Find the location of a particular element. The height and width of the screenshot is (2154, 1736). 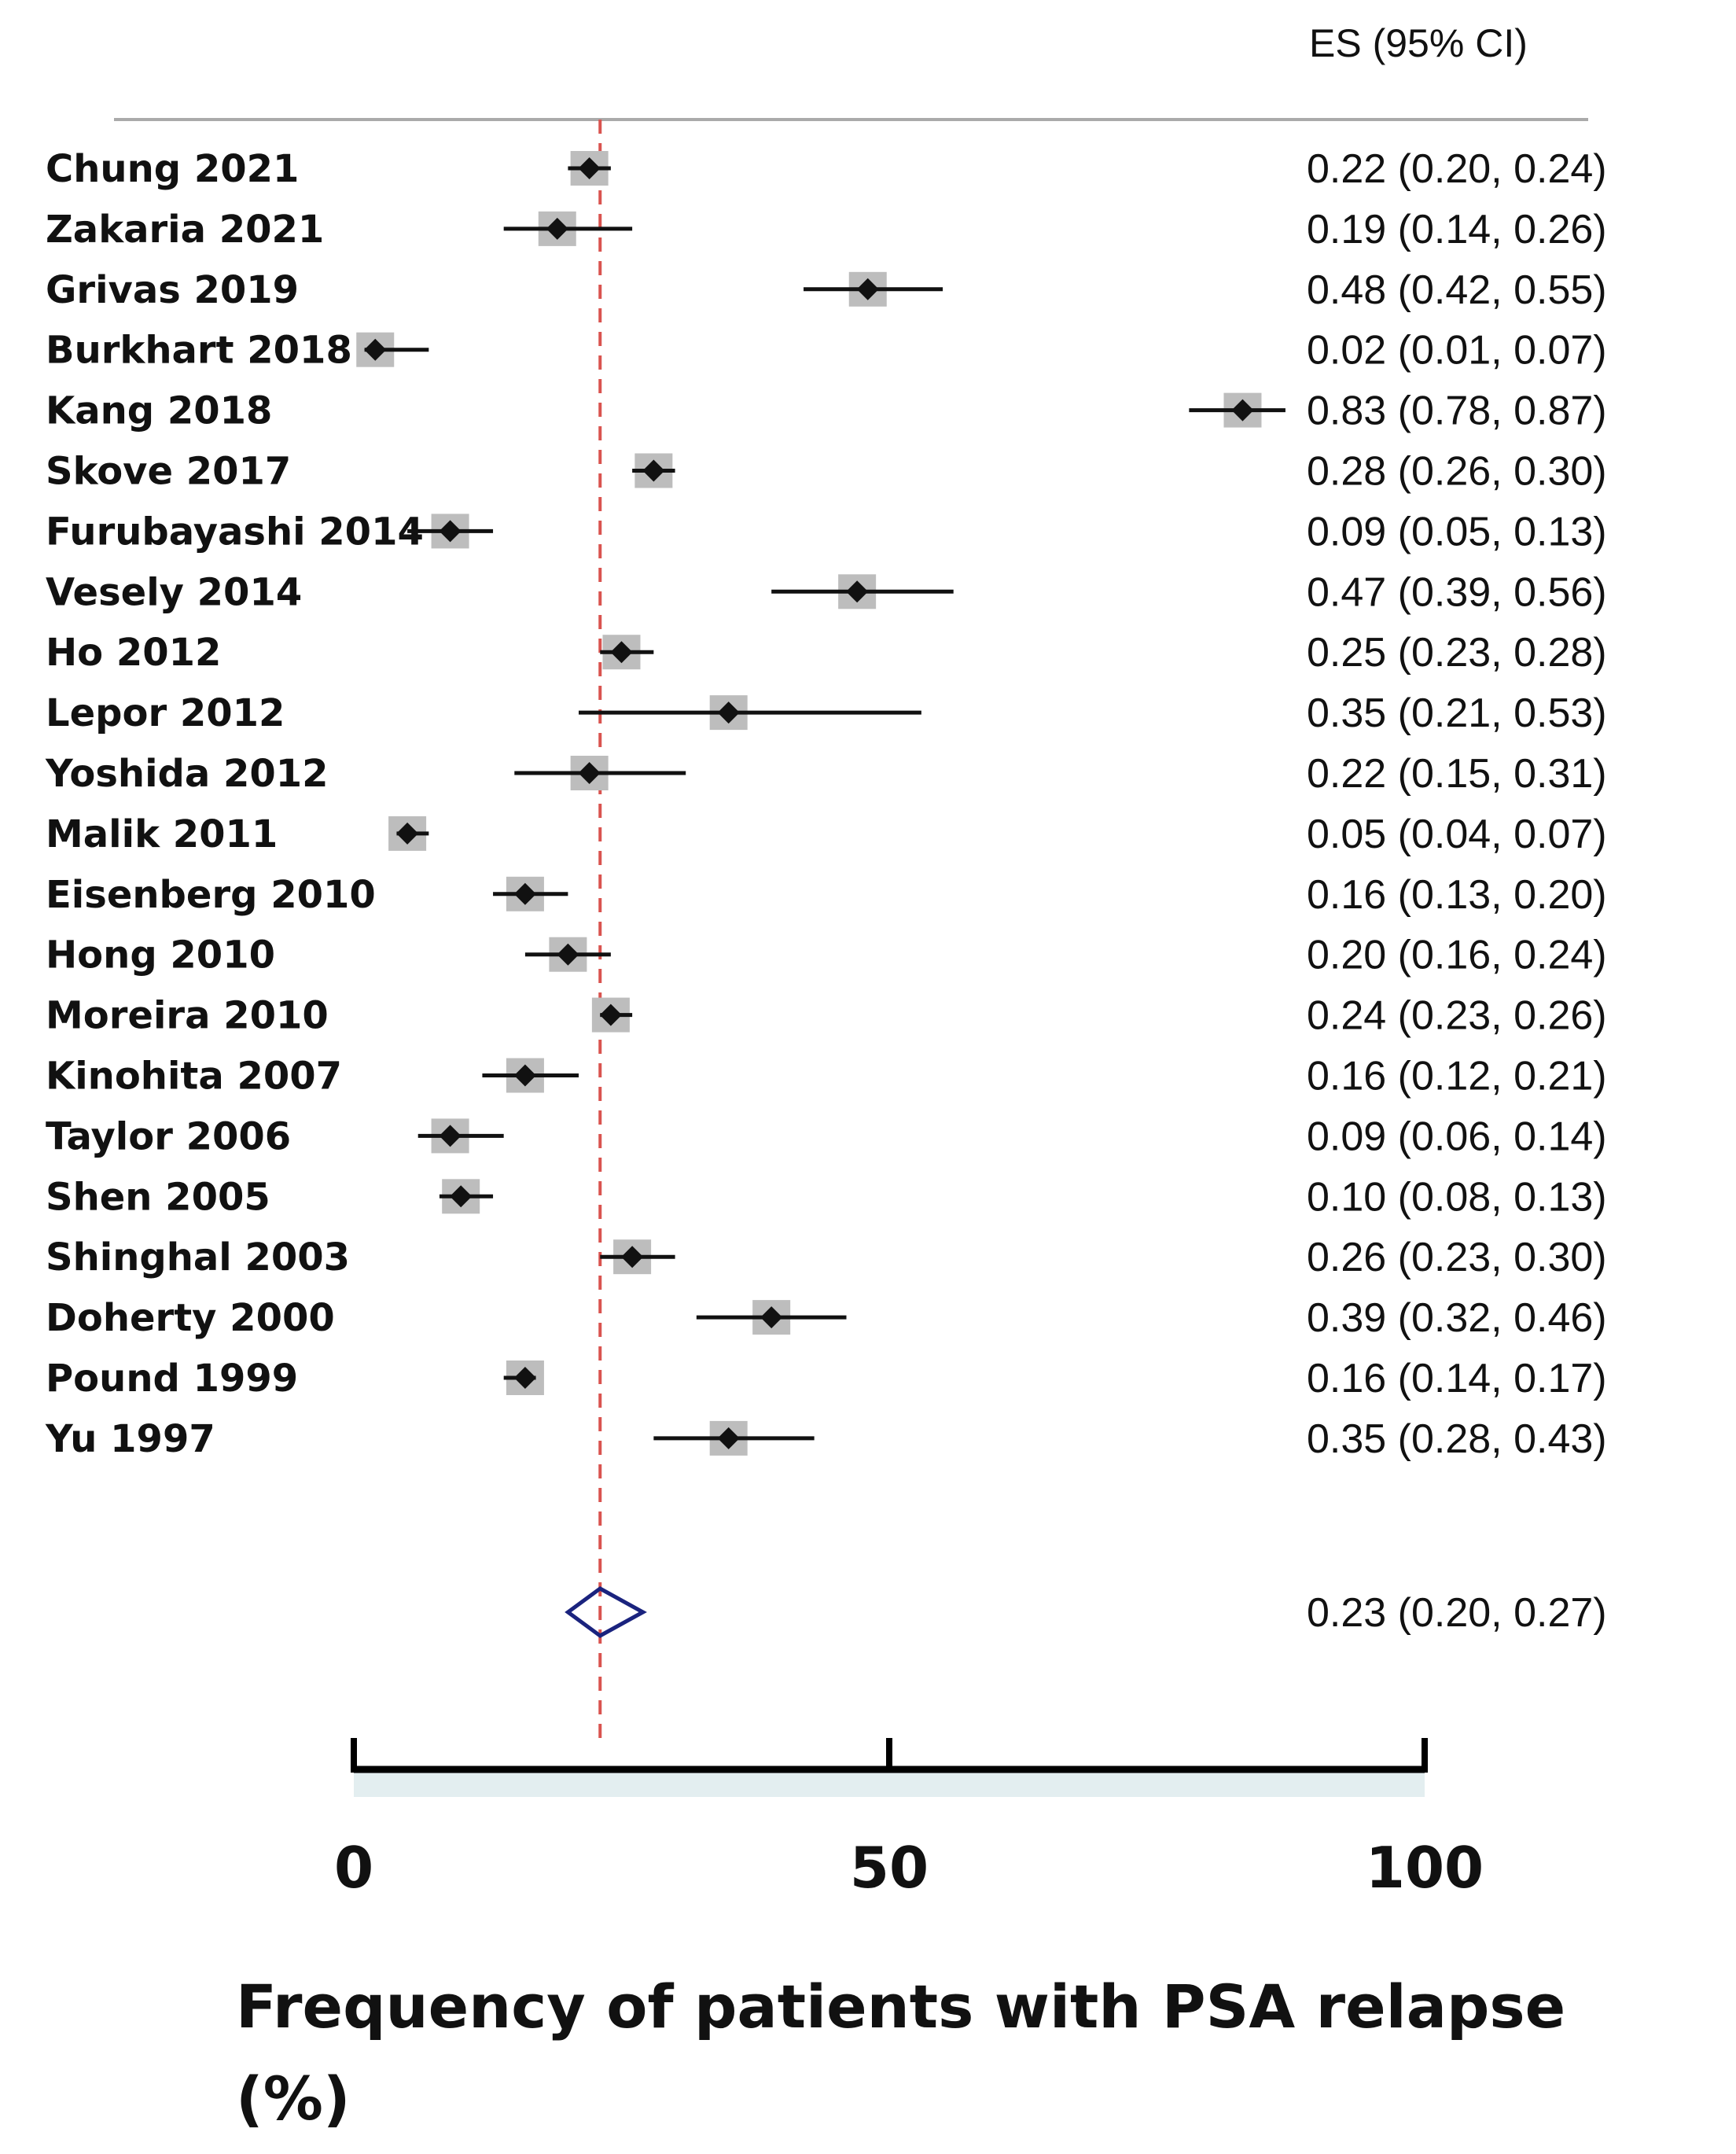

overall-estimate-diamond is located at coordinates (606, 1612).